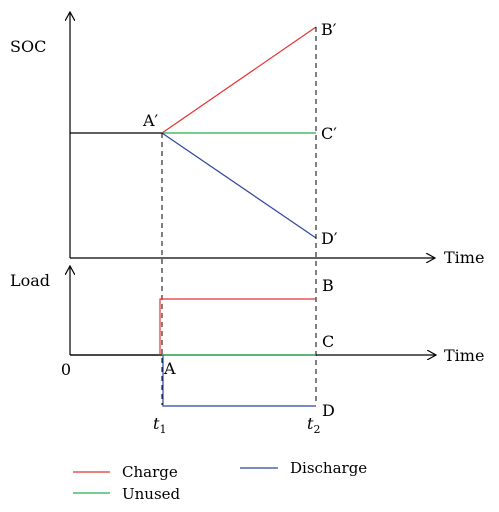 The width and height of the screenshot is (499, 512). I want to click on load-discharge-step, so click(239, 381).